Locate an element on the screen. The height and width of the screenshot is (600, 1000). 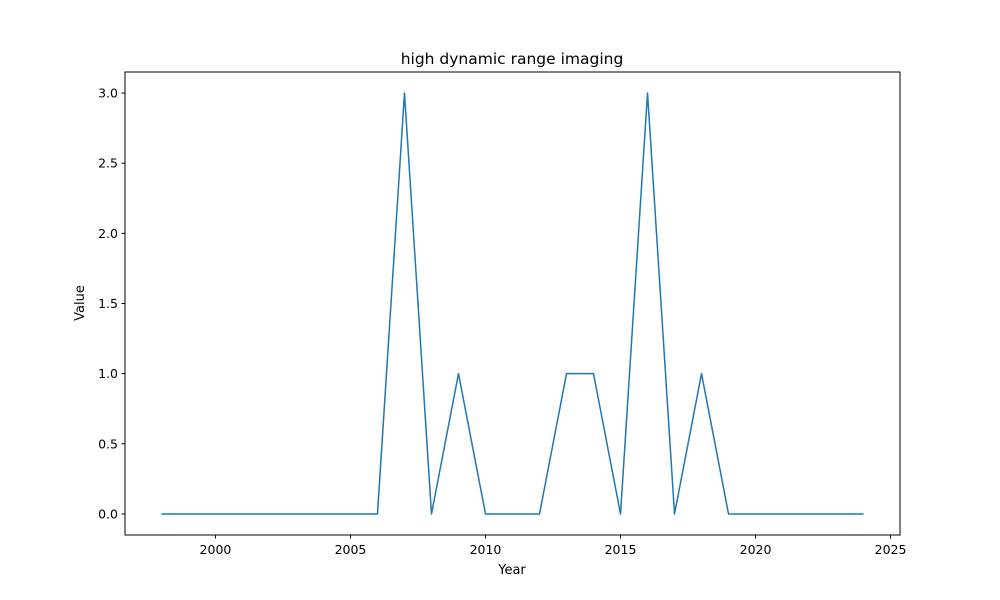
x-tick-label: 2025 is located at coordinates (891, 549).